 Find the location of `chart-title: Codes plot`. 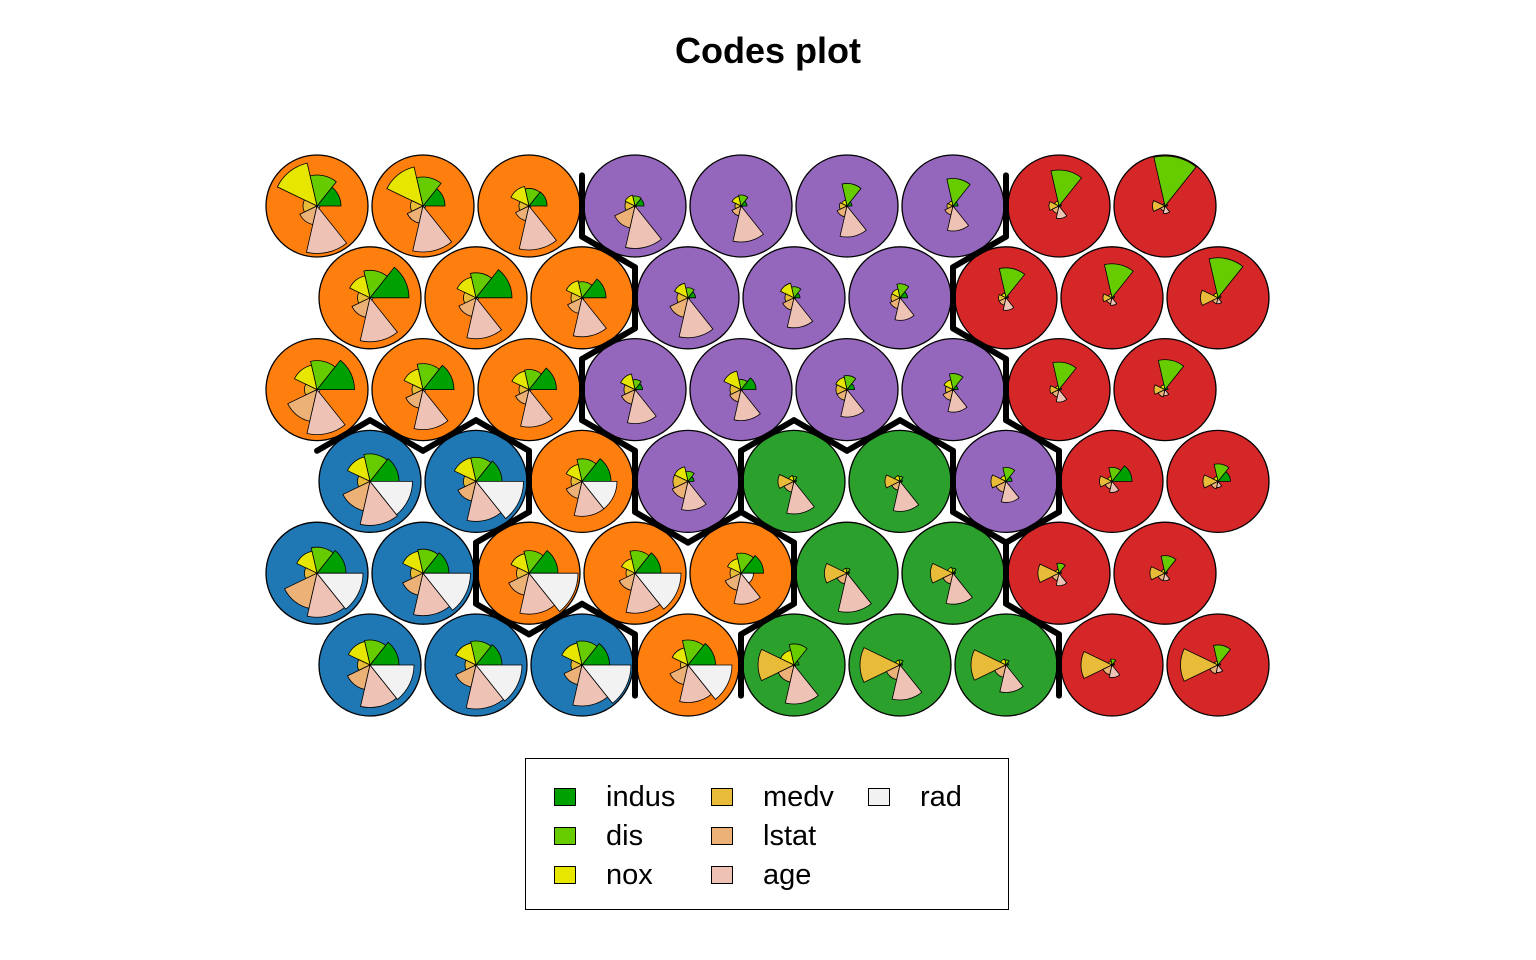

chart-title: Codes plot is located at coordinates (768, 50).